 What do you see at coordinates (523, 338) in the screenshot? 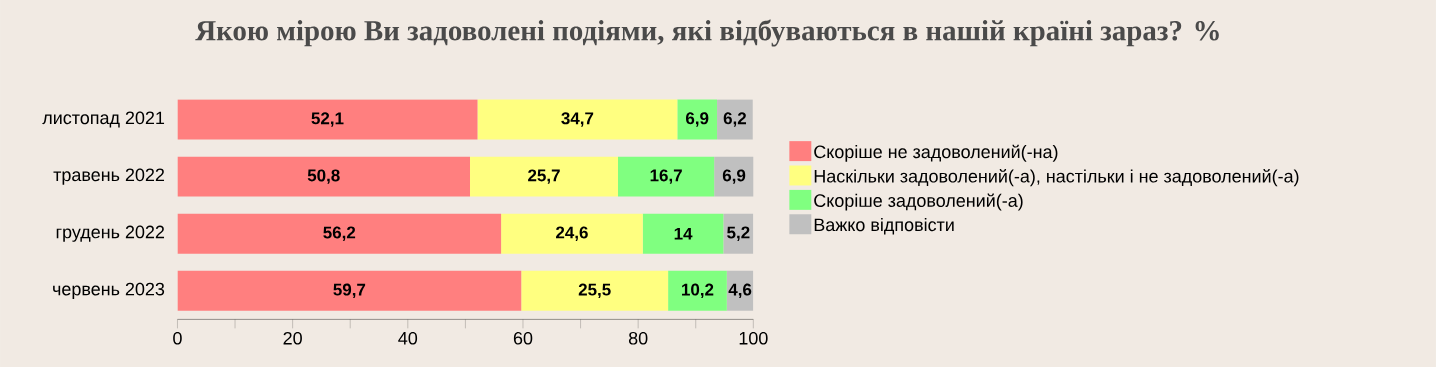
I see `x-tick-label: 60` at bounding box center [523, 338].